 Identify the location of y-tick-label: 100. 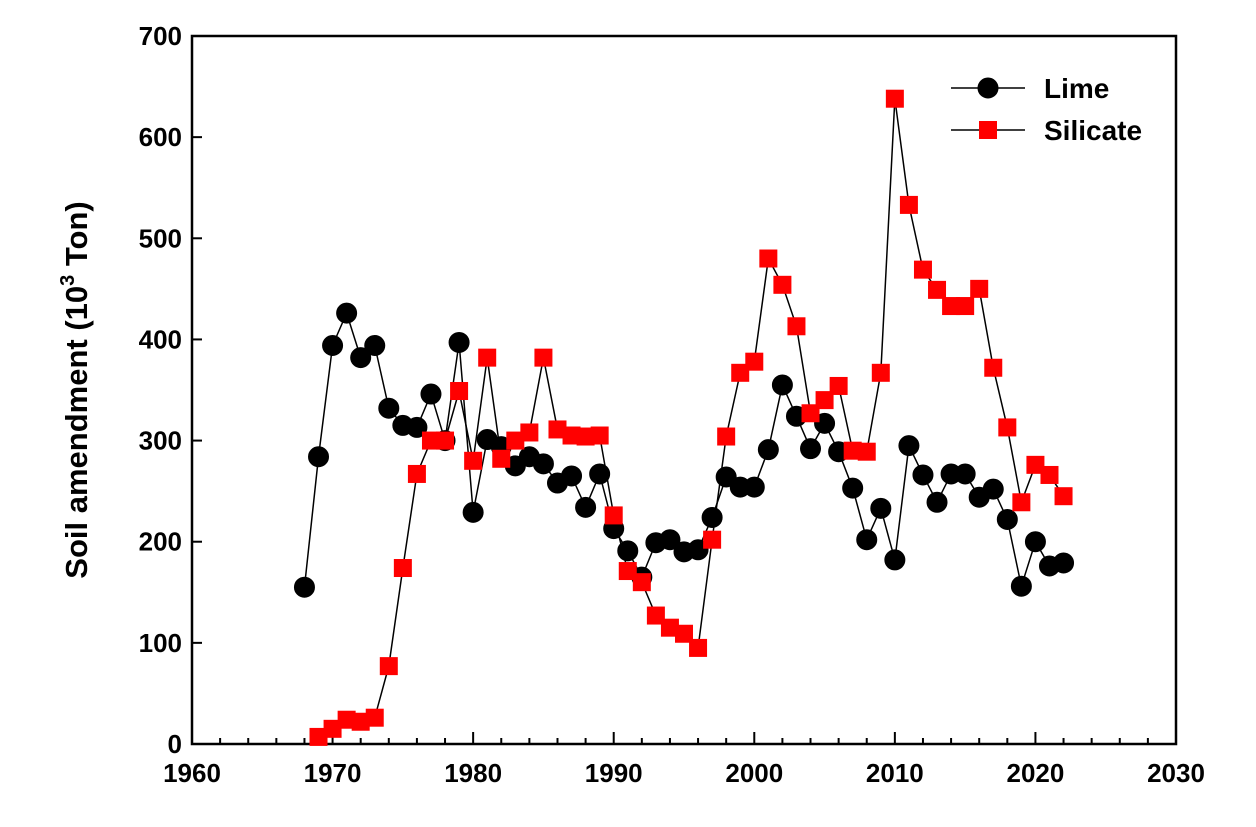
(160, 643).